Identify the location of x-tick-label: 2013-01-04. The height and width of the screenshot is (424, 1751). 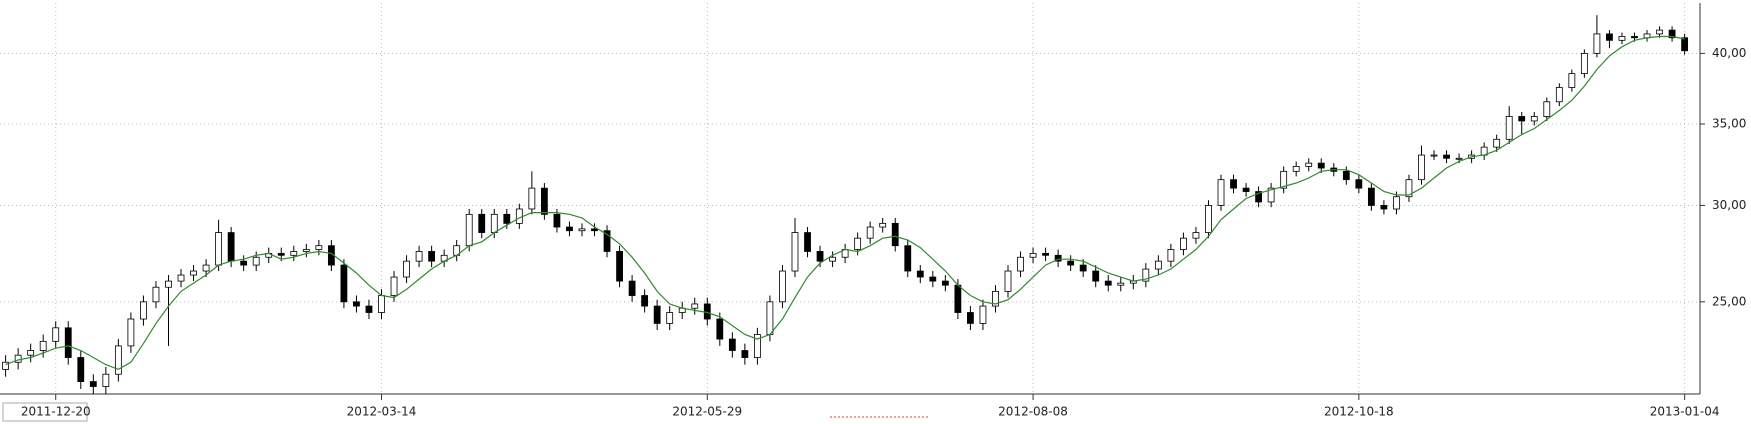
(1685, 412).